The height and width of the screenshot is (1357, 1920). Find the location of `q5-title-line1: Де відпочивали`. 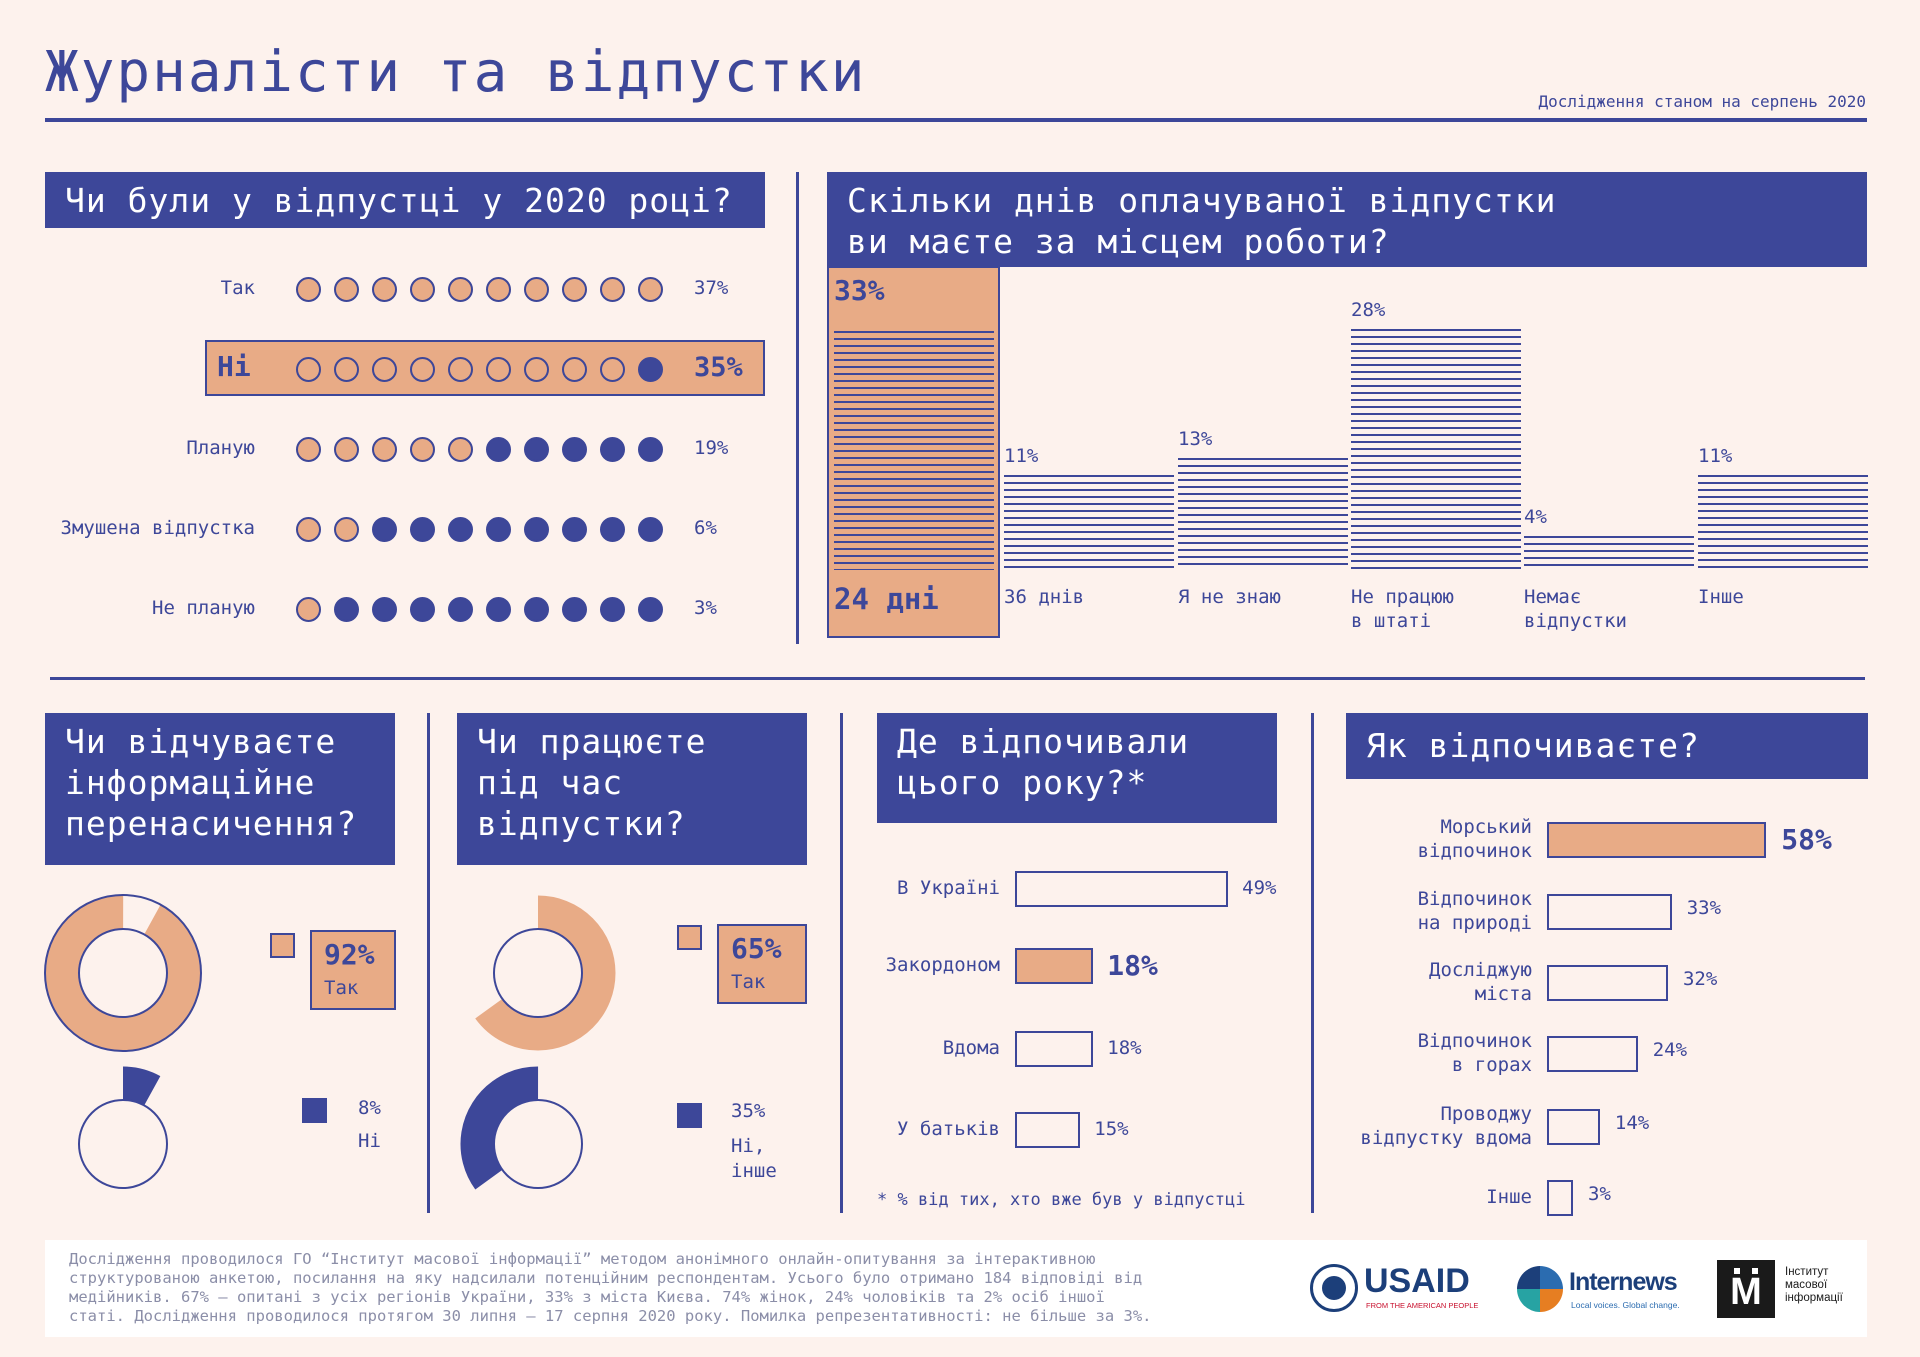

q5-title-line1: Де відпочивали is located at coordinates (1043, 741).